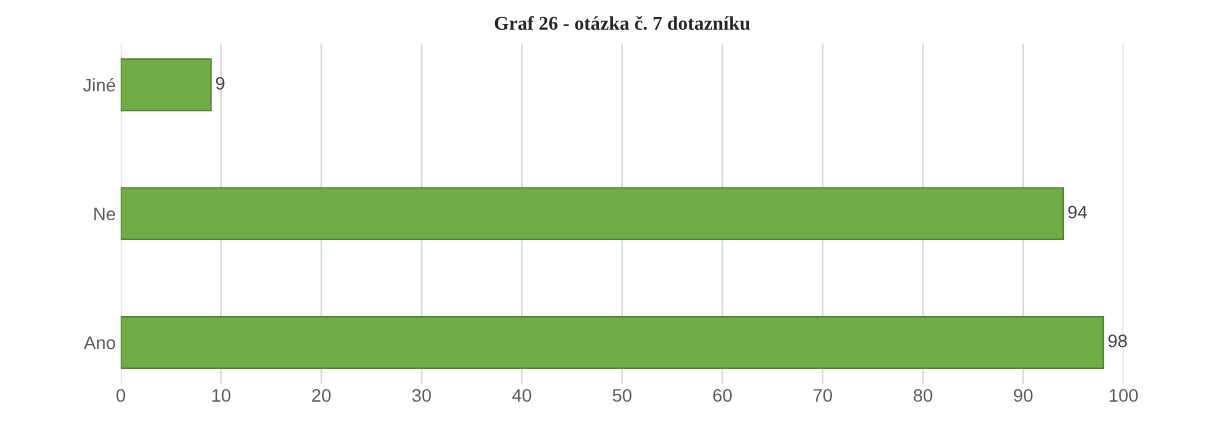 The height and width of the screenshot is (436, 1208). What do you see at coordinates (220, 83) in the screenshot?
I see `data-label: 9` at bounding box center [220, 83].